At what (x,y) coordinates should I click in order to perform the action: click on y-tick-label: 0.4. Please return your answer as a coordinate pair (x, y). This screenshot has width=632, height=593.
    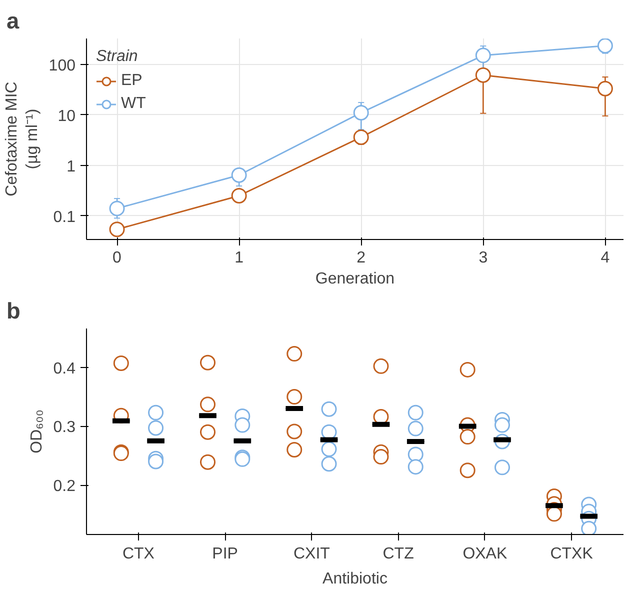
    Looking at the image, I should click on (64, 369).